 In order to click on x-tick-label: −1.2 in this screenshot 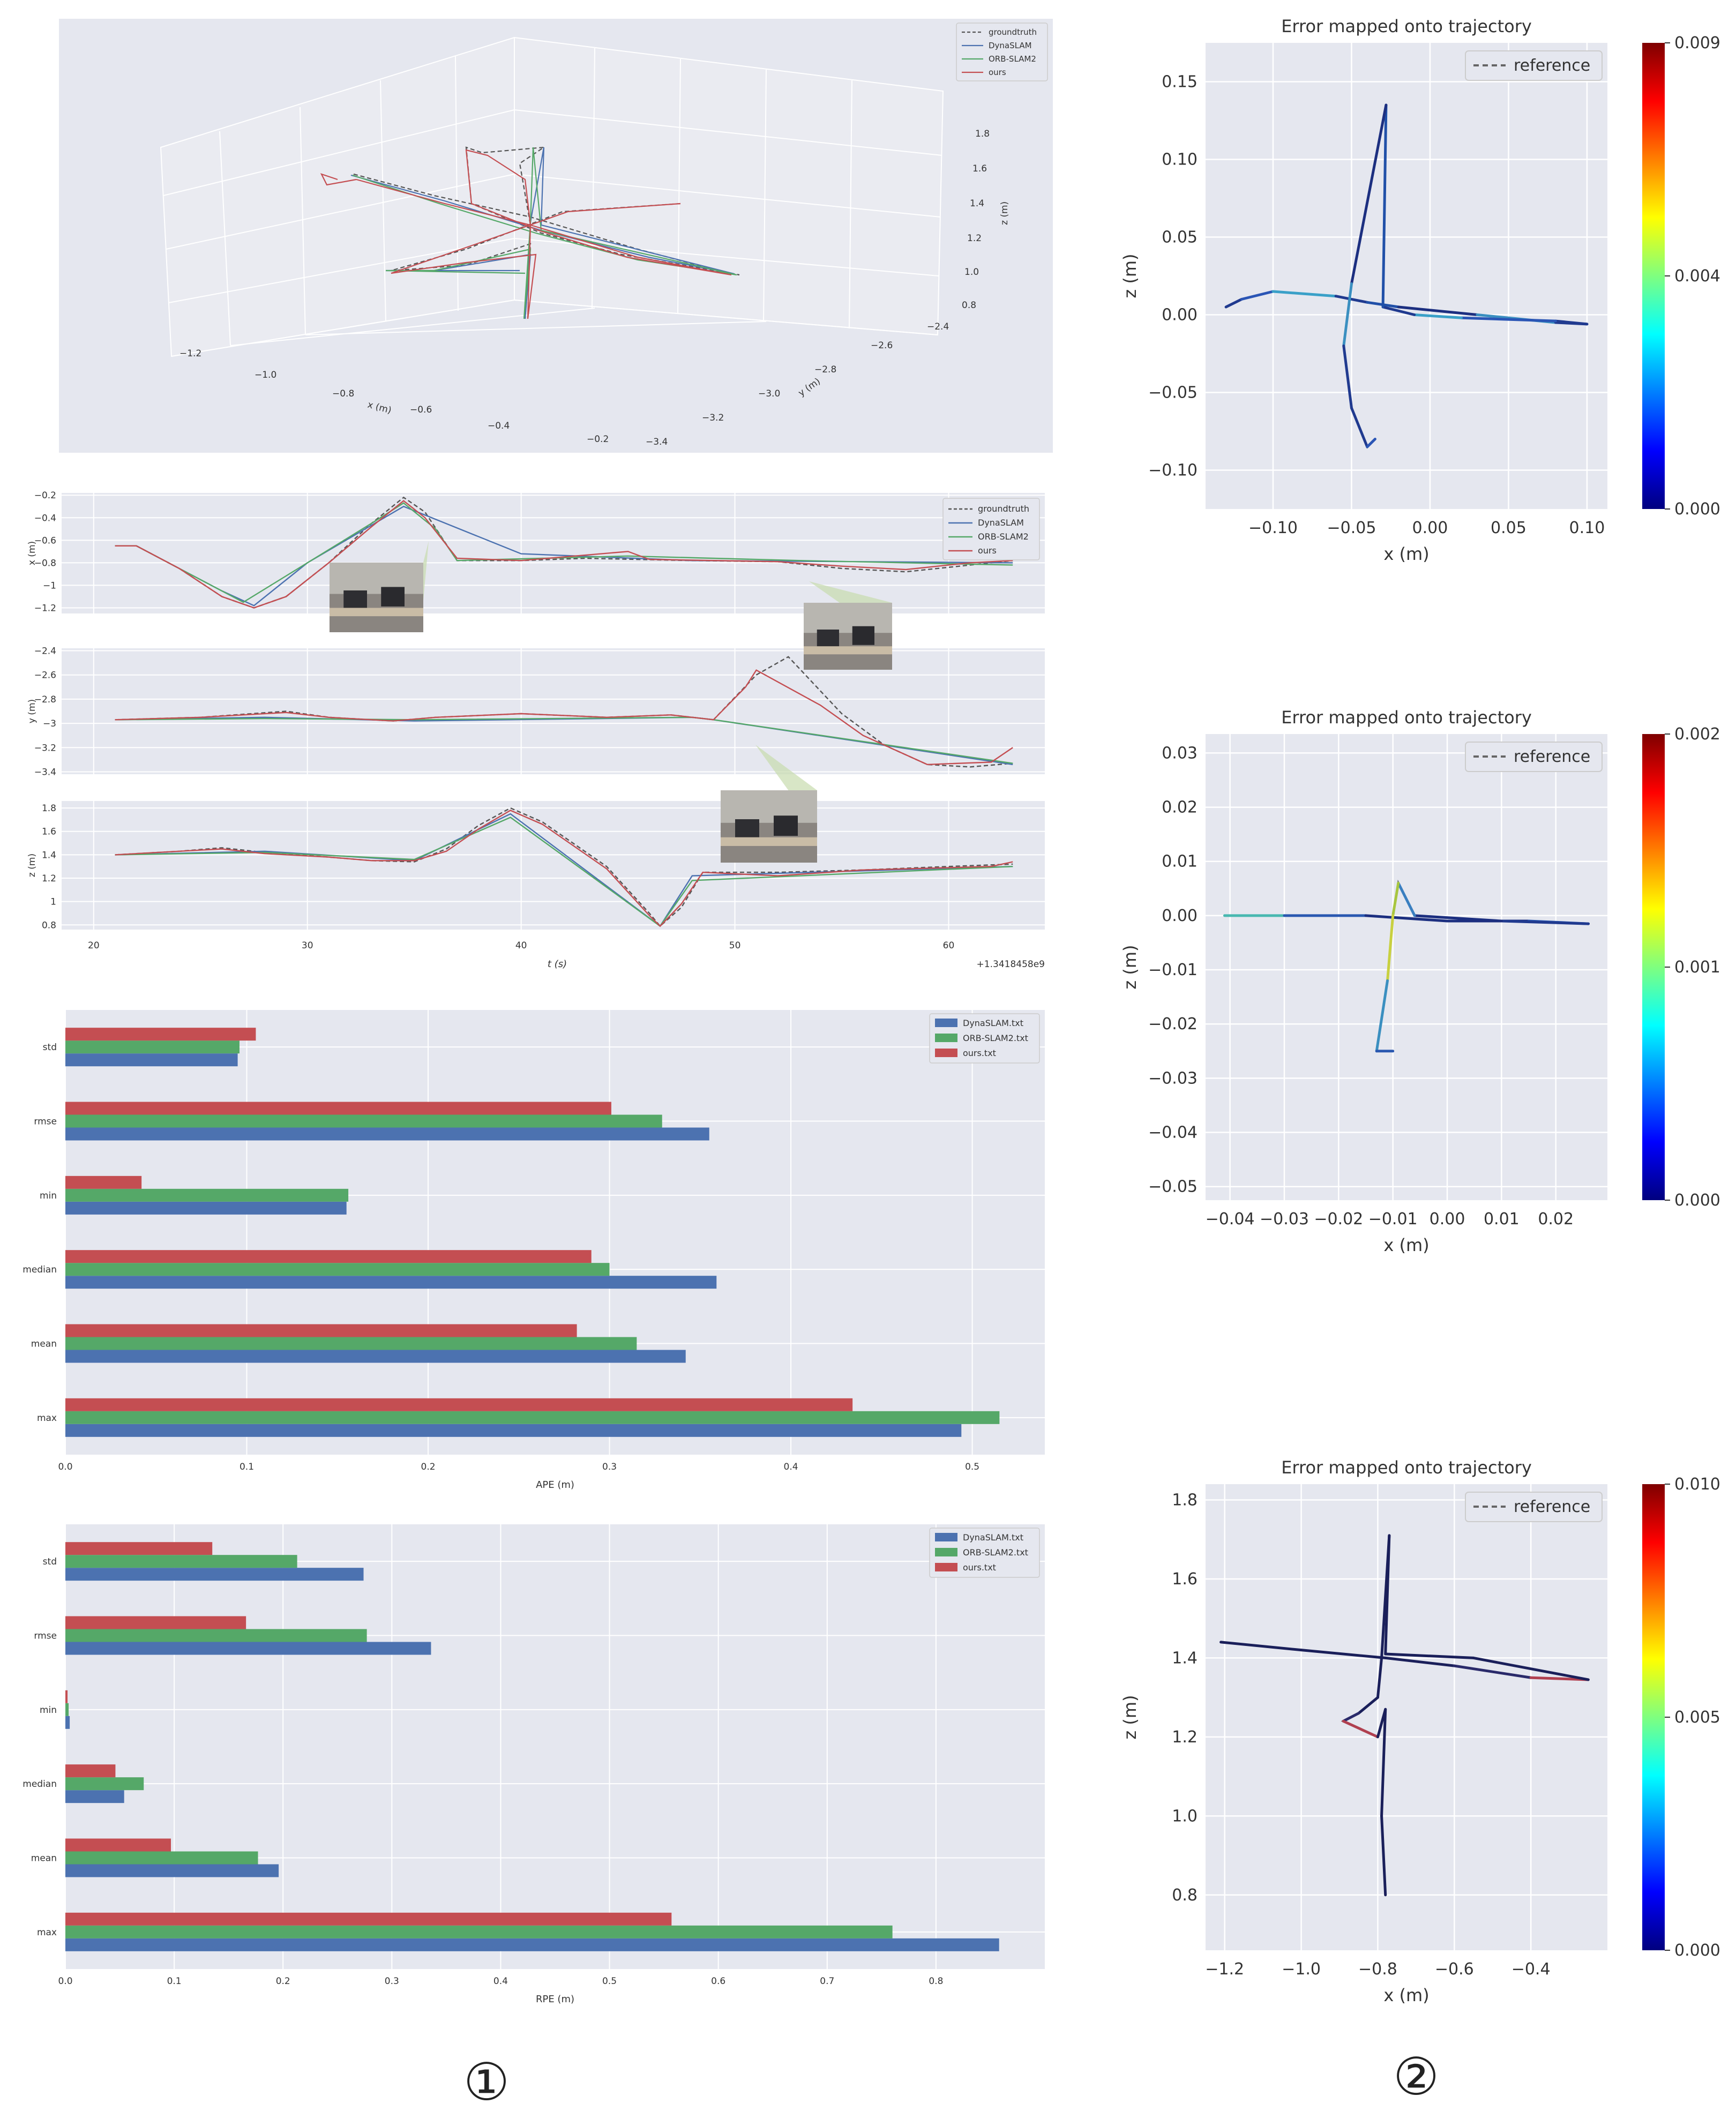, I will do `click(190, 353)`.